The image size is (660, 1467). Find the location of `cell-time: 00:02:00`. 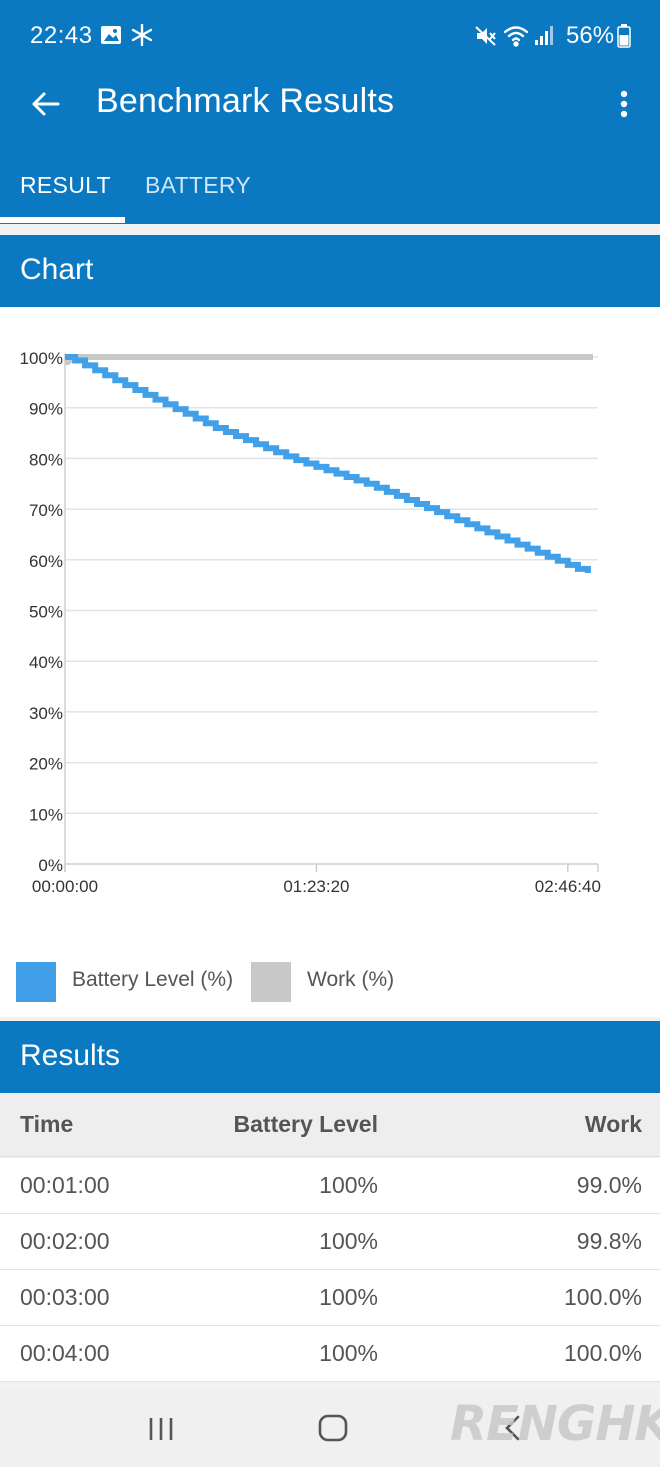

cell-time: 00:02:00 is located at coordinates (65, 1241).